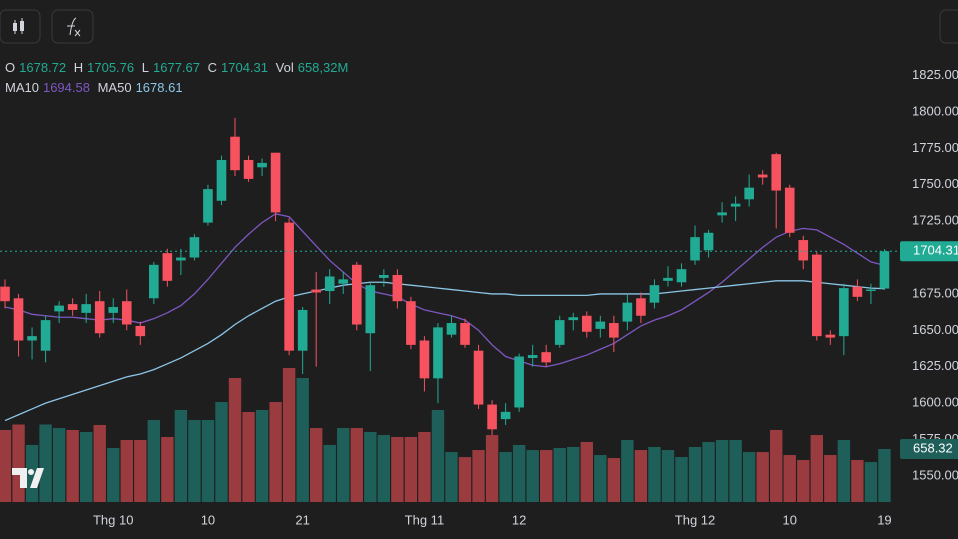  I want to click on label: L, so click(145, 67).